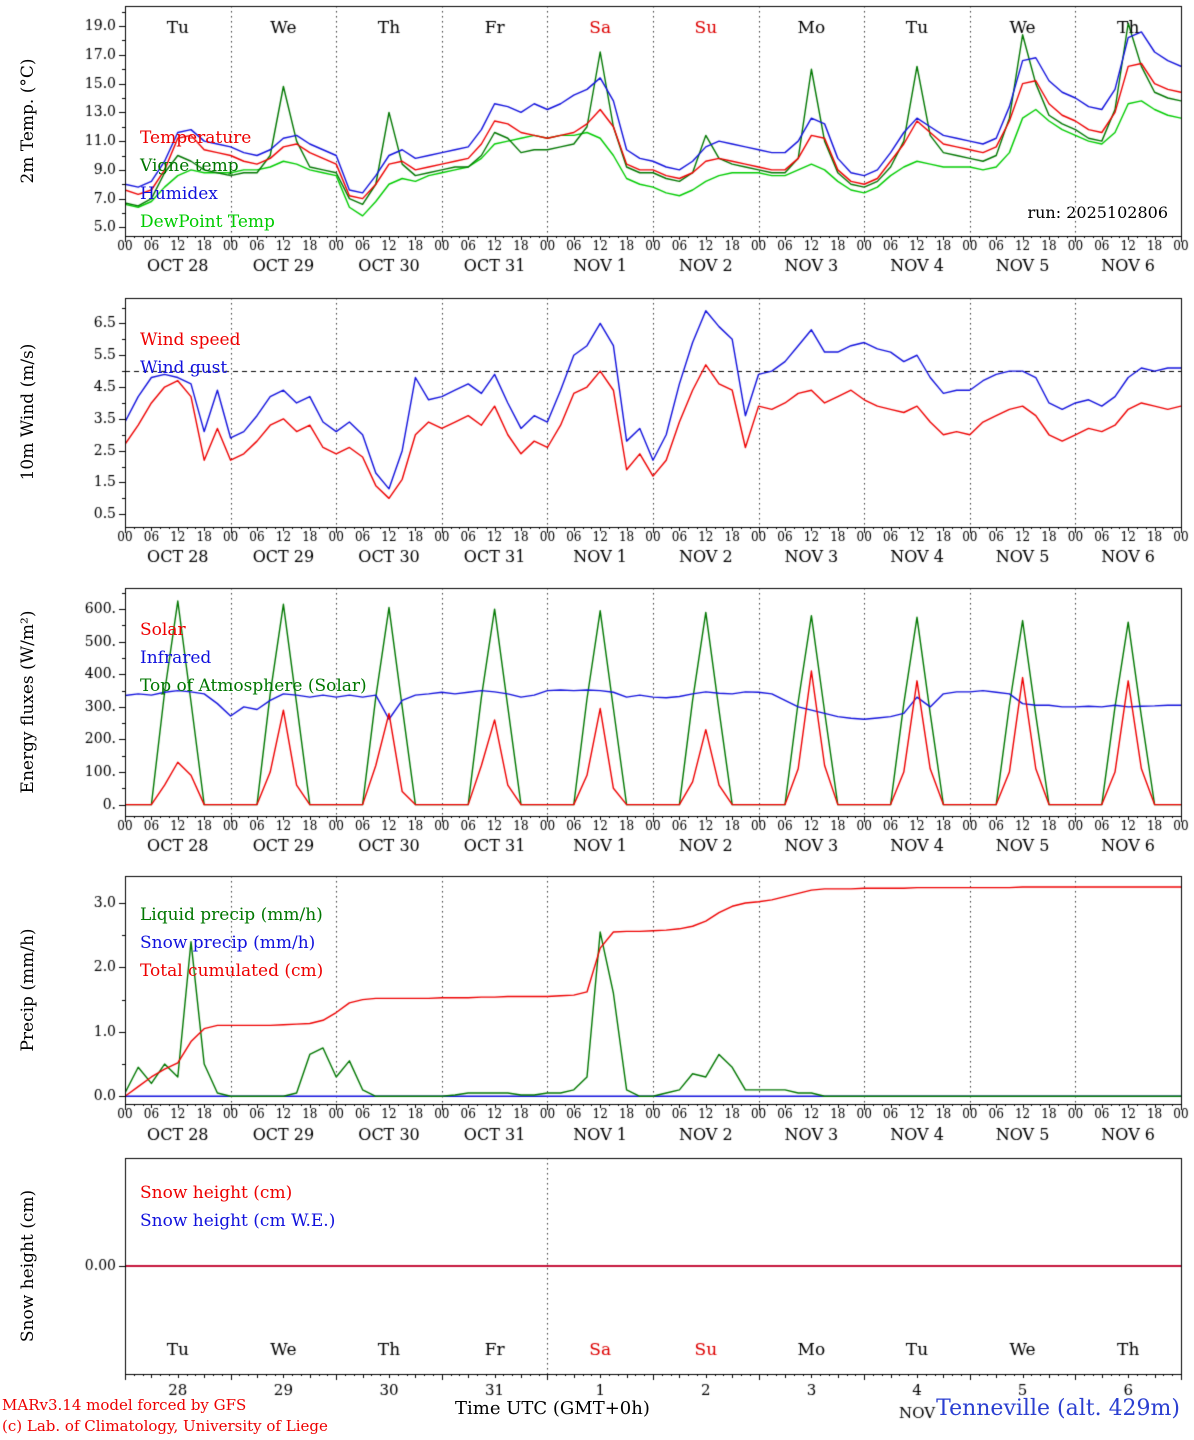 The width and height of the screenshot is (1194, 1440). I want to click on legend-dewpoint-temp: DewPoint Temp, so click(207, 222).